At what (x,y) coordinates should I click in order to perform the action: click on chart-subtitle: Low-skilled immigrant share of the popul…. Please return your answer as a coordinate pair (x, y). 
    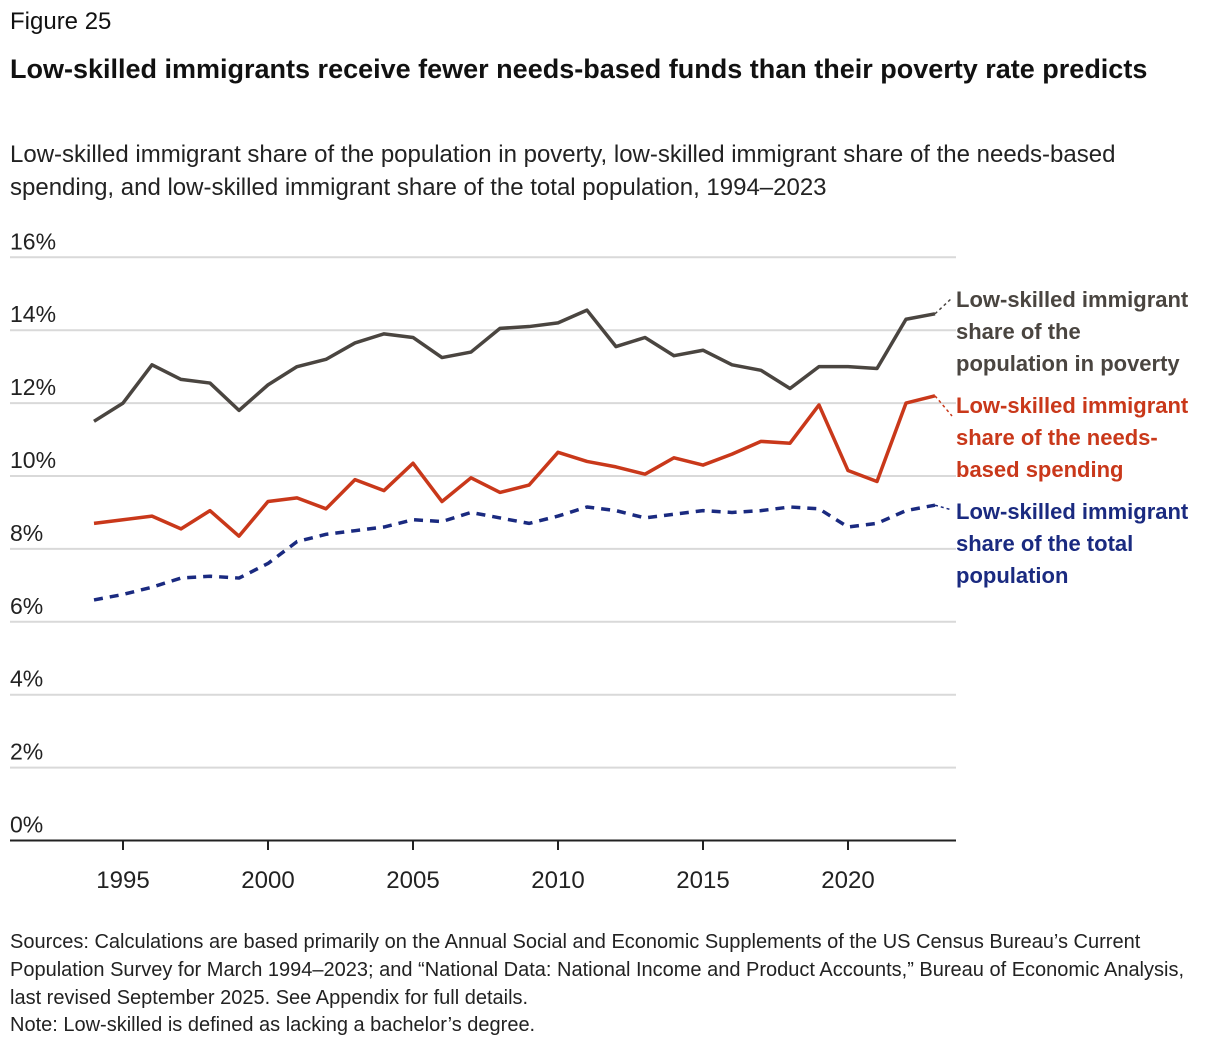
    Looking at the image, I should click on (563, 171).